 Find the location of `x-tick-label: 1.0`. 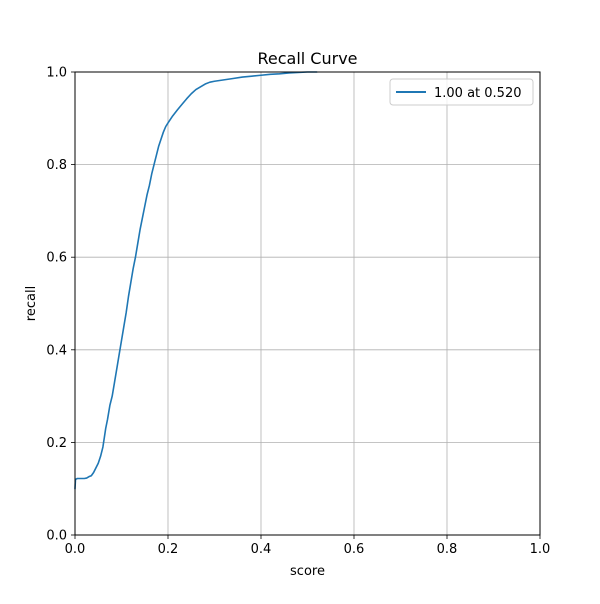

x-tick-label: 1.0 is located at coordinates (540, 549).